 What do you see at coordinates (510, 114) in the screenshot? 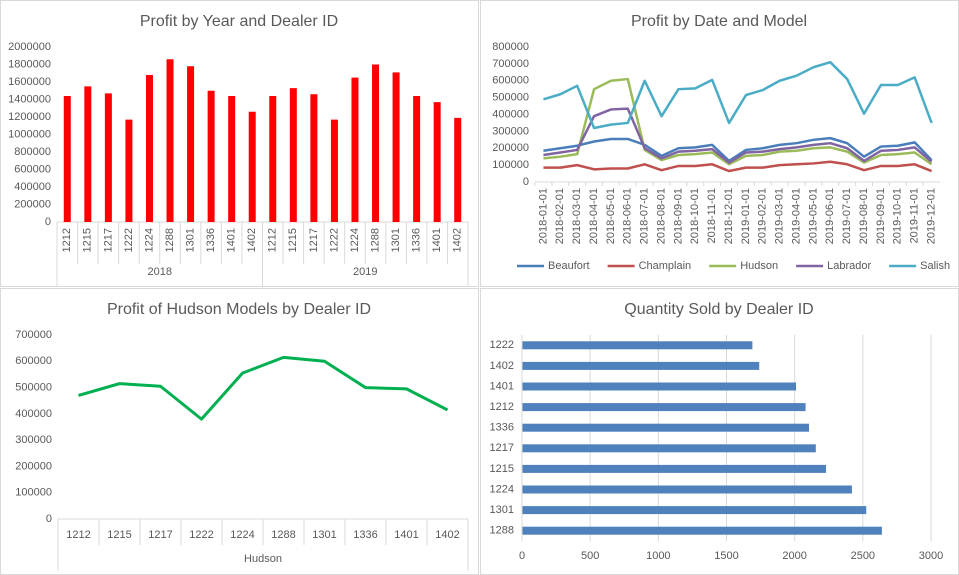
I see `y-tick-label: 400000` at bounding box center [510, 114].